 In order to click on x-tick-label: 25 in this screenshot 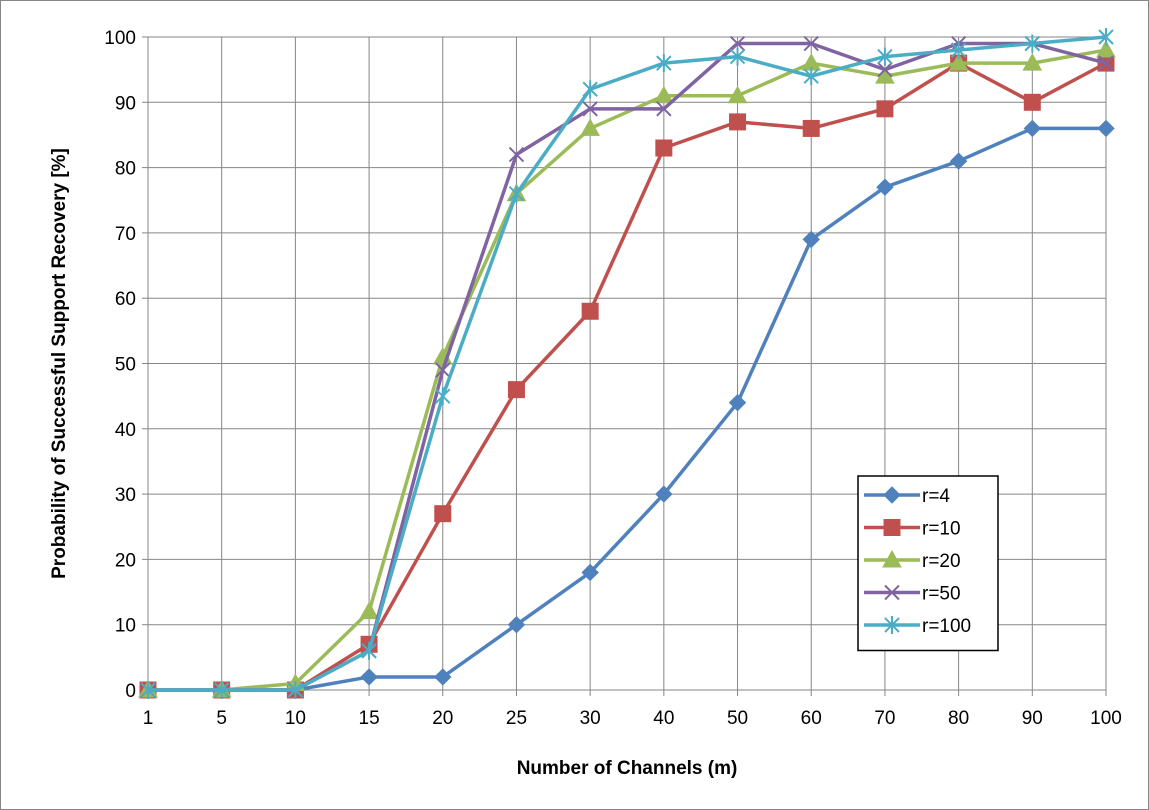, I will do `click(516, 718)`.